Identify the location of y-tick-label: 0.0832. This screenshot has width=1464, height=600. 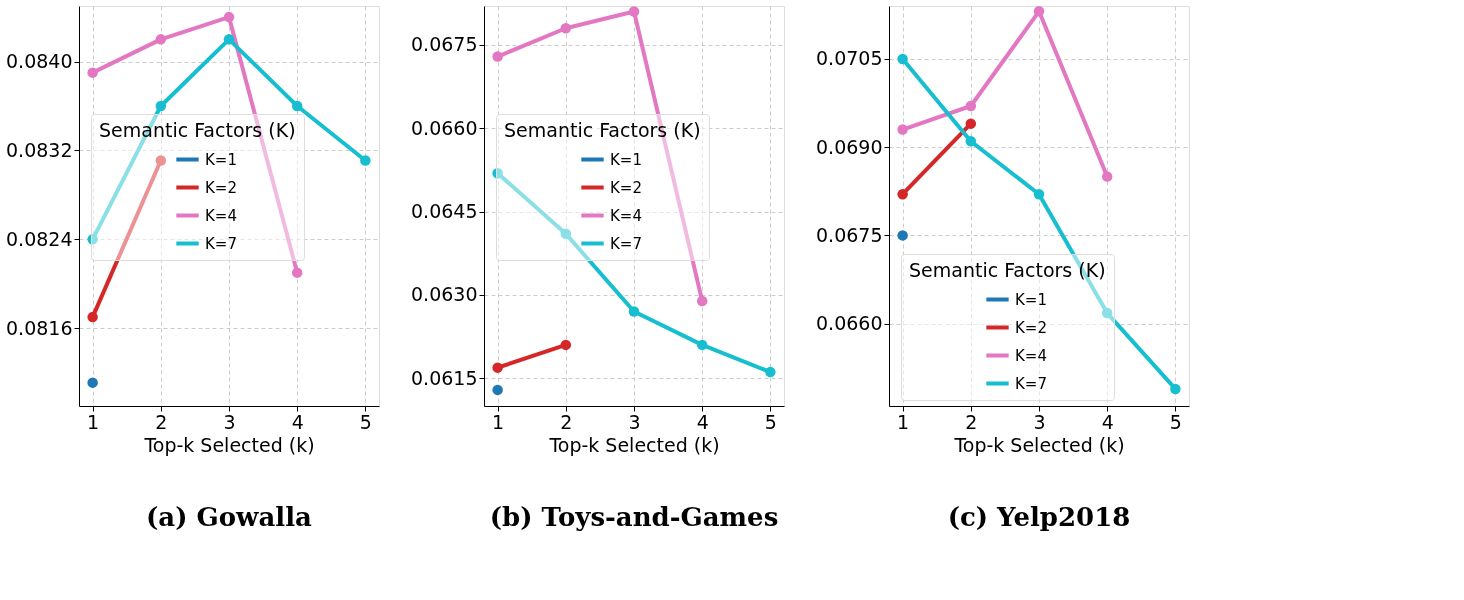
(39, 149).